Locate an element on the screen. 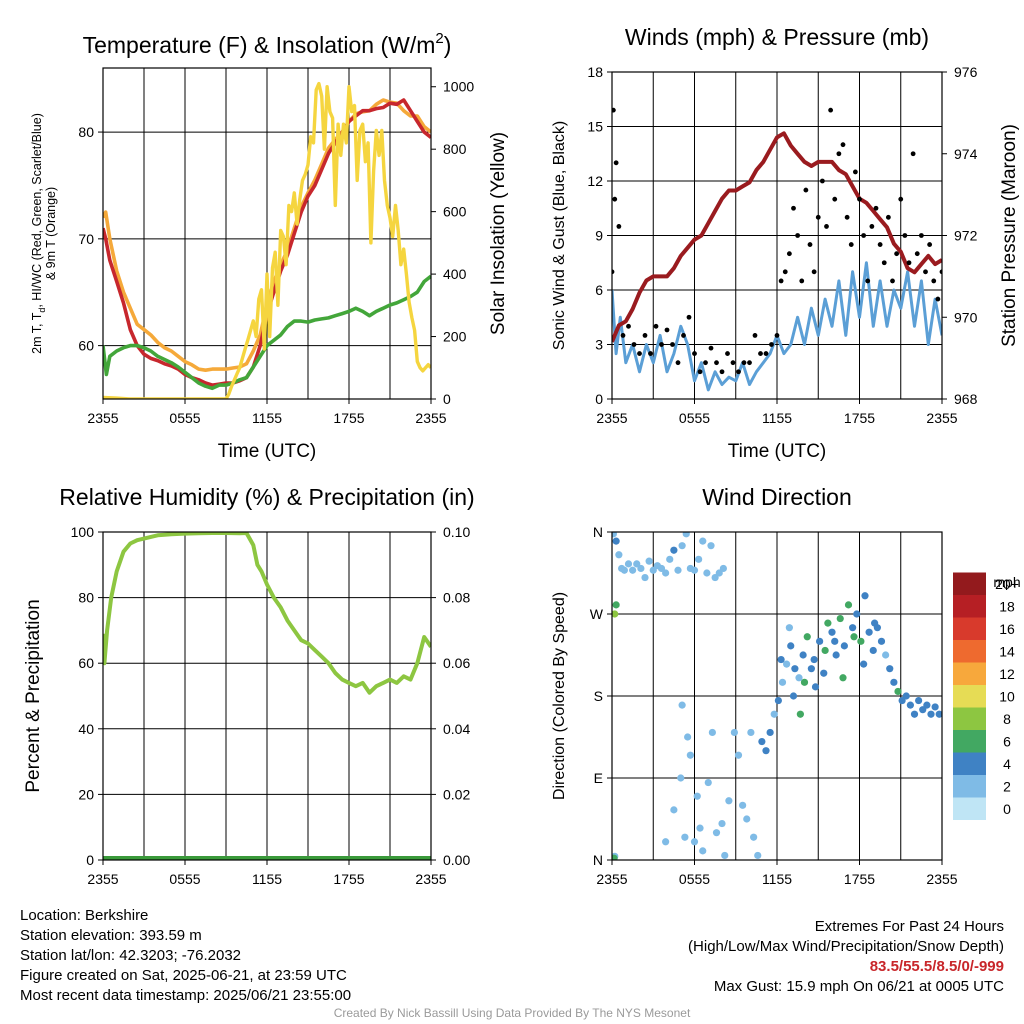 The image size is (1024, 1024). colorbar-label: 8 is located at coordinates (1007, 719).